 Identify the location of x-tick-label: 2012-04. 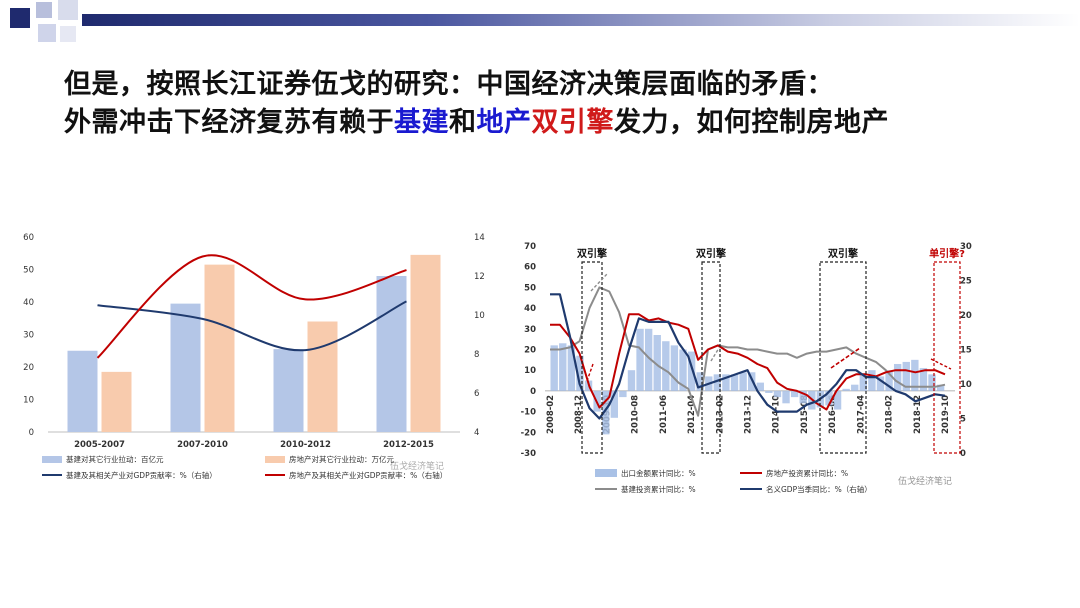
(692, 414).